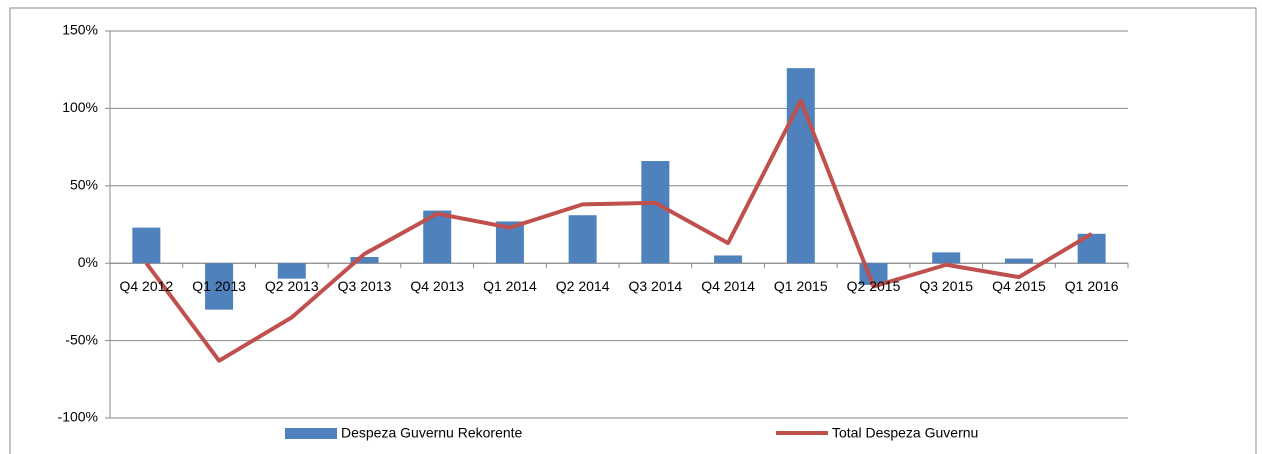 This screenshot has height=454, width=1262. Describe the element at coordinates (146, 286) in the screenshot. I see `x-tick-label: Q4 2012` at that location.